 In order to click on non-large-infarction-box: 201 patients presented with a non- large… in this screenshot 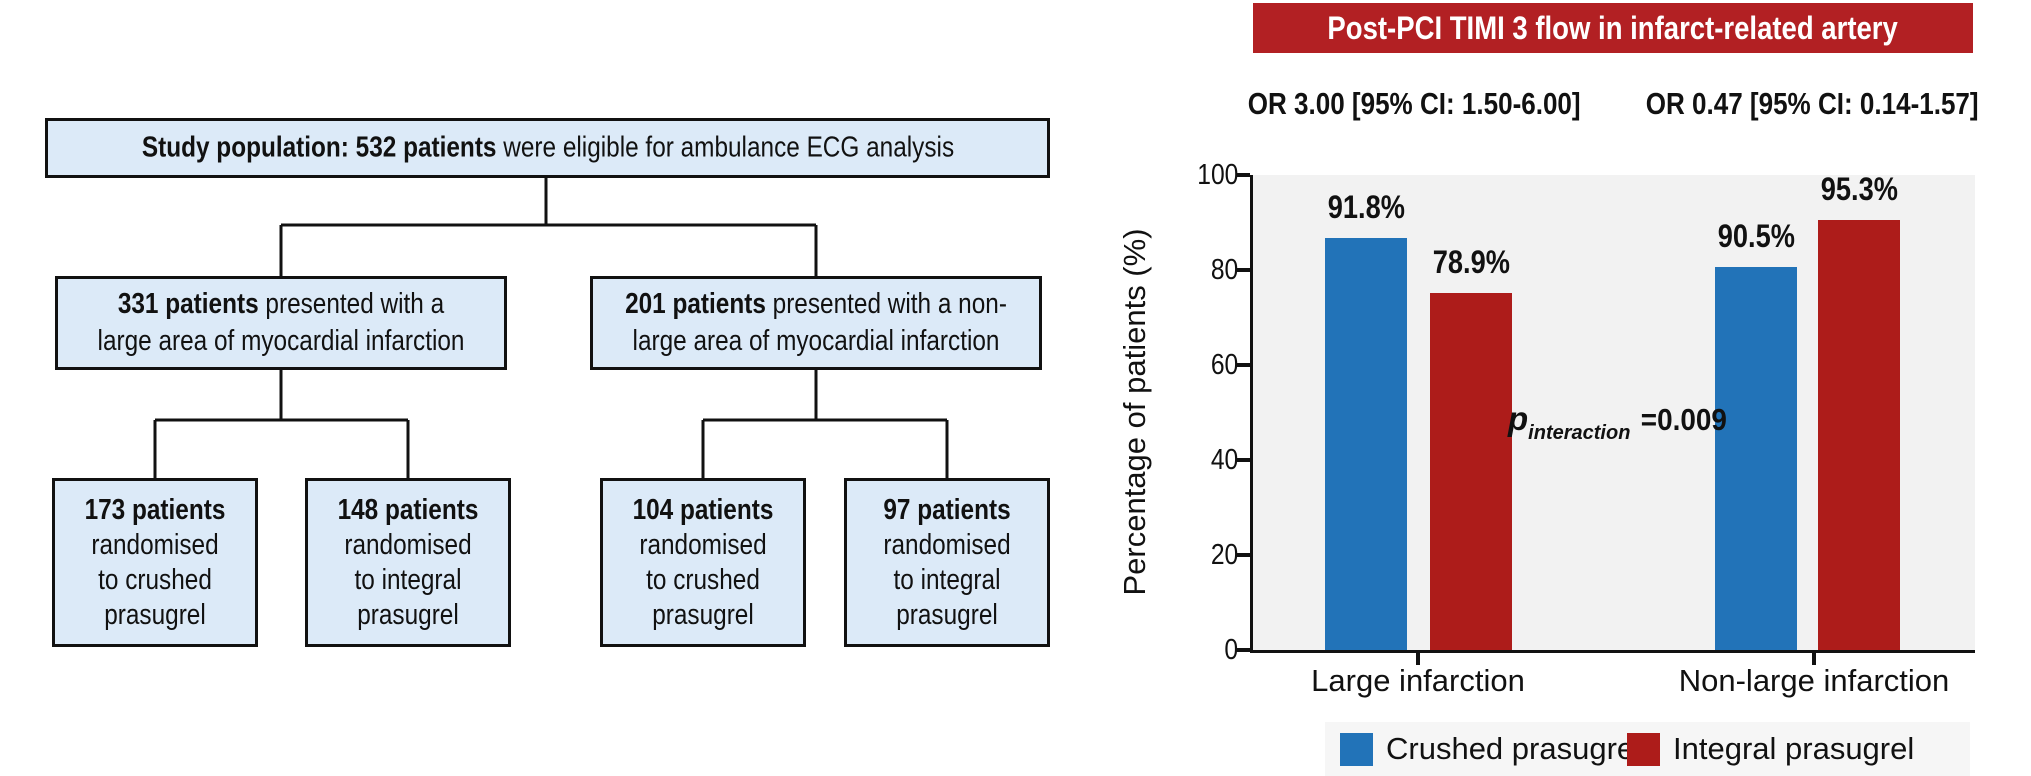, I will do `click(816, 323)`.